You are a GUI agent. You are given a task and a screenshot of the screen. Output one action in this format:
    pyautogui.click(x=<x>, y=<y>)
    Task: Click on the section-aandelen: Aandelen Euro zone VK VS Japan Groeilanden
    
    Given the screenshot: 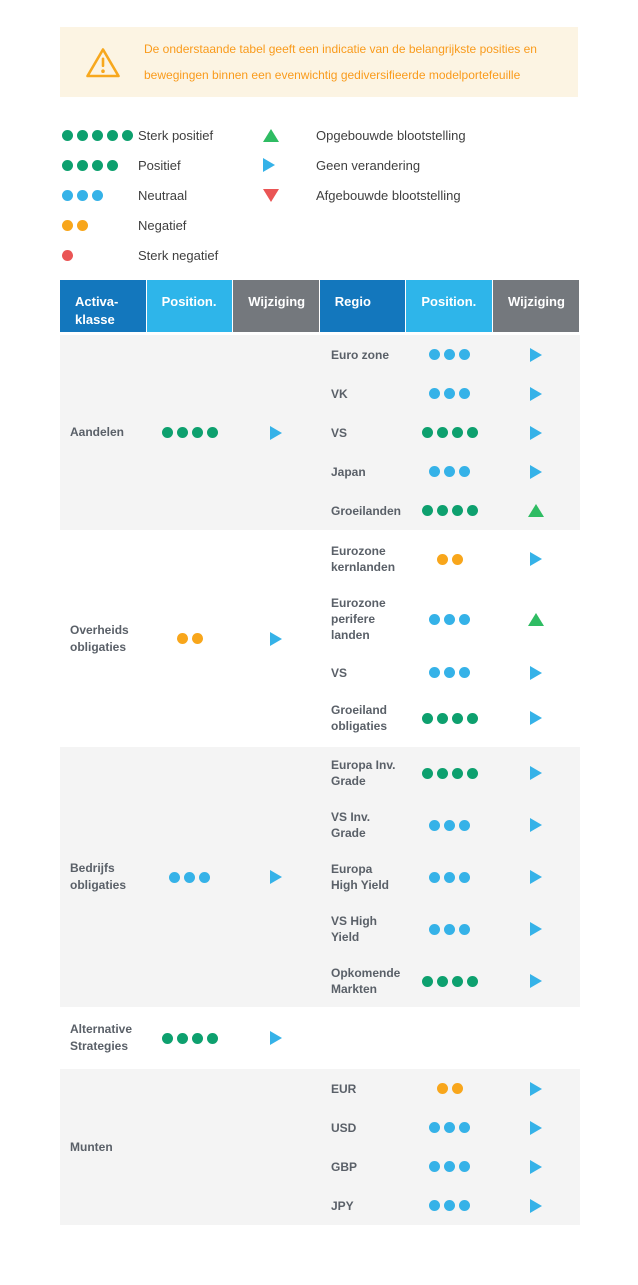 What is the action you would take?
    pyautogui.click(x=320, y=432)
    